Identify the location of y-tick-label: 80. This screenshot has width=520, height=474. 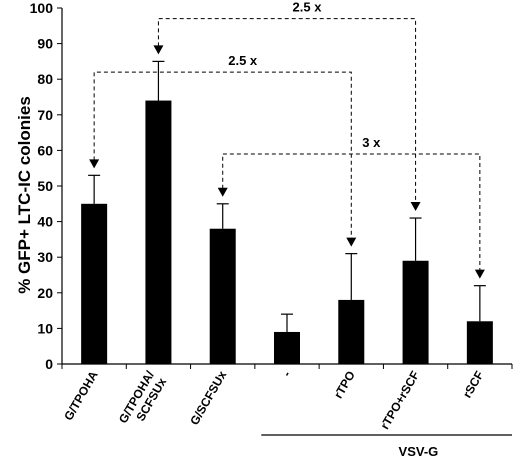
(45, 79).